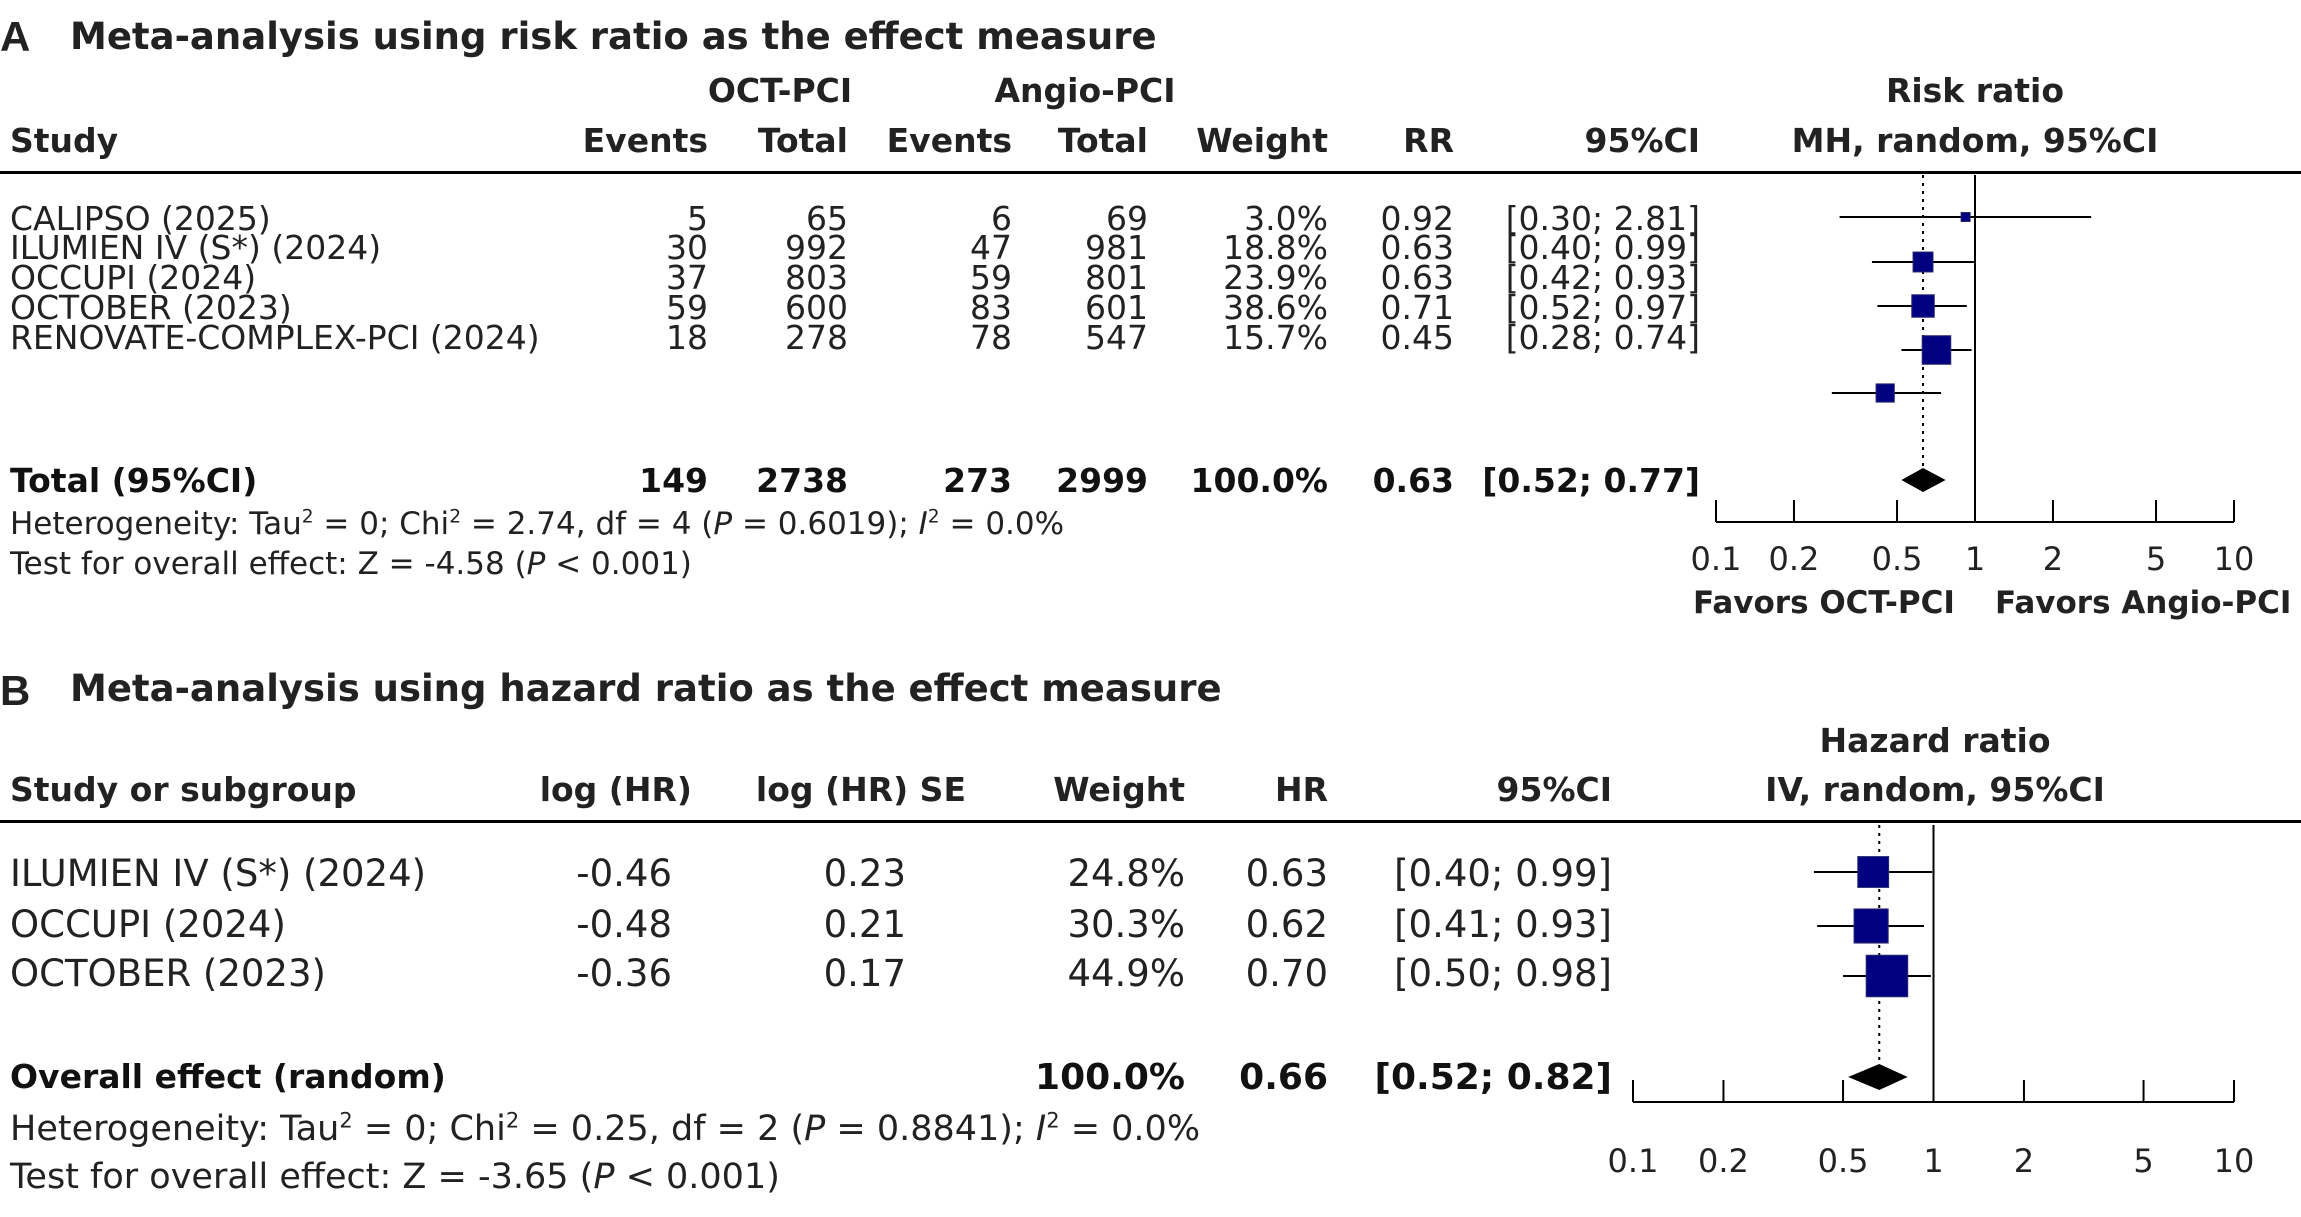  What do you see at coordinates (1102, 480) in the screenshot?
I see `total-total2: 2999` at bounding box center [1102, 480].